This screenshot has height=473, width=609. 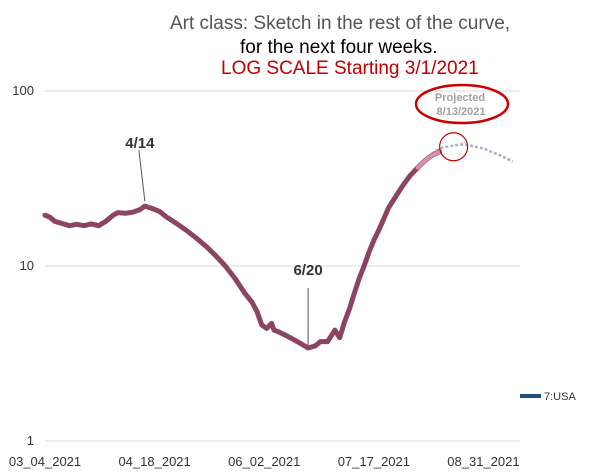 What do you see at coordinates (454, 147) in the screenshot?
I see `peak-circle` at bounding box center [454, 147].